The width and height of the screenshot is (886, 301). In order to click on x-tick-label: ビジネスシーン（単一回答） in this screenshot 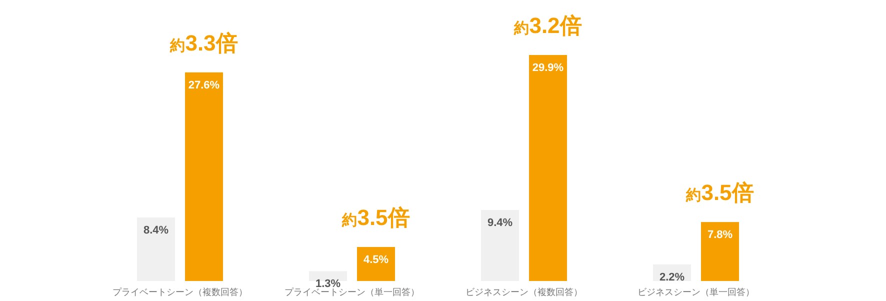, I will do `click(696, 292)`.